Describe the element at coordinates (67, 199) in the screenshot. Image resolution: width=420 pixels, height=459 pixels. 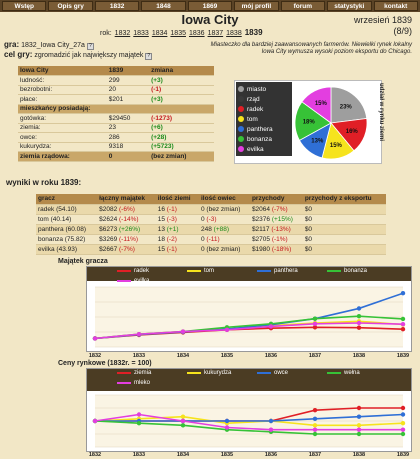
I see `players-header-cell: gracz` at that location.